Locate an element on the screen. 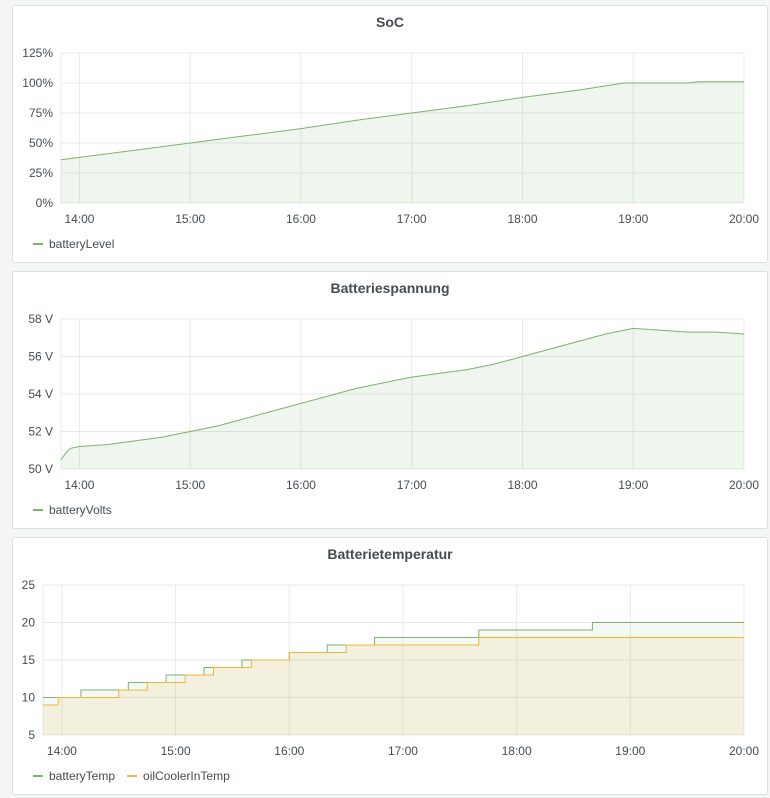 Image resolution: width=770 pixels, height=798 pixels. y-tick-label: 75% is located at coordinates (41, 113).